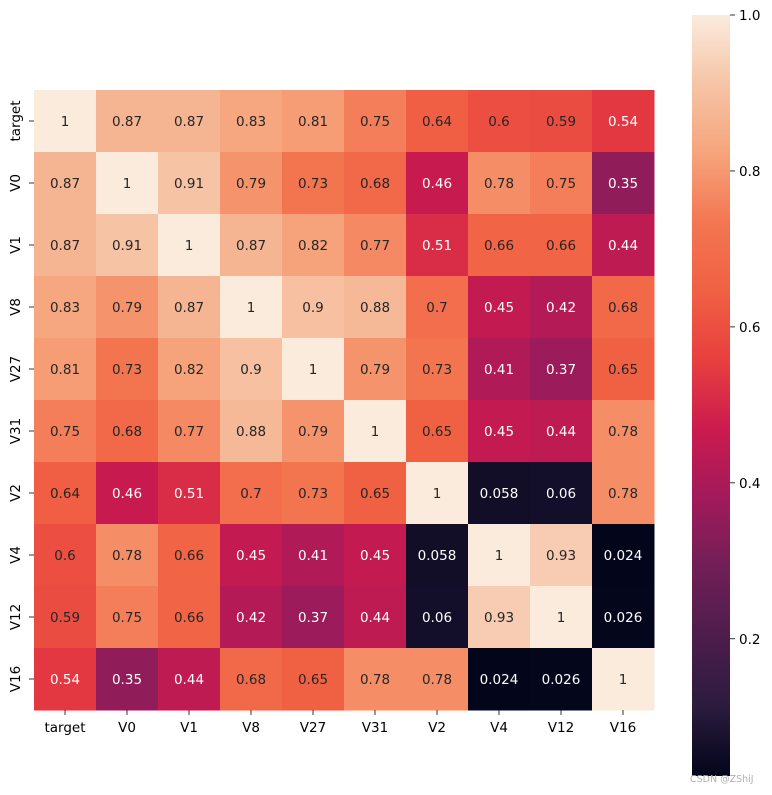 This screenshot has height=795, width=772. I want to click on cell-value-label: 0.83, so click(65, 308).